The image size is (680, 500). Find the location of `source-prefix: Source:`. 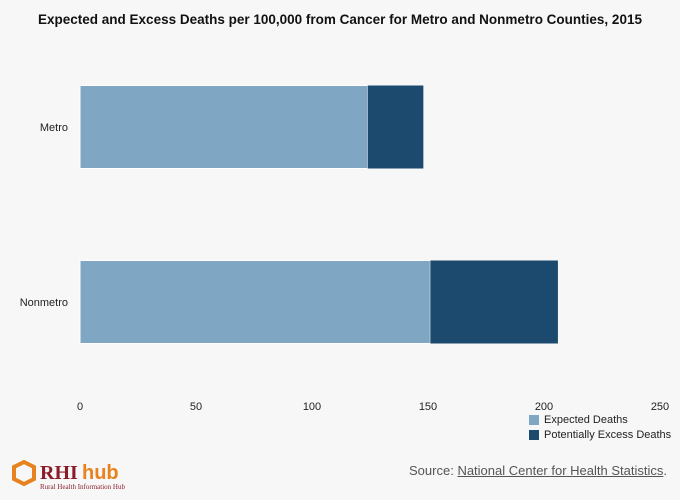

source-prefix: Source: is located at coordinates (433, 470).